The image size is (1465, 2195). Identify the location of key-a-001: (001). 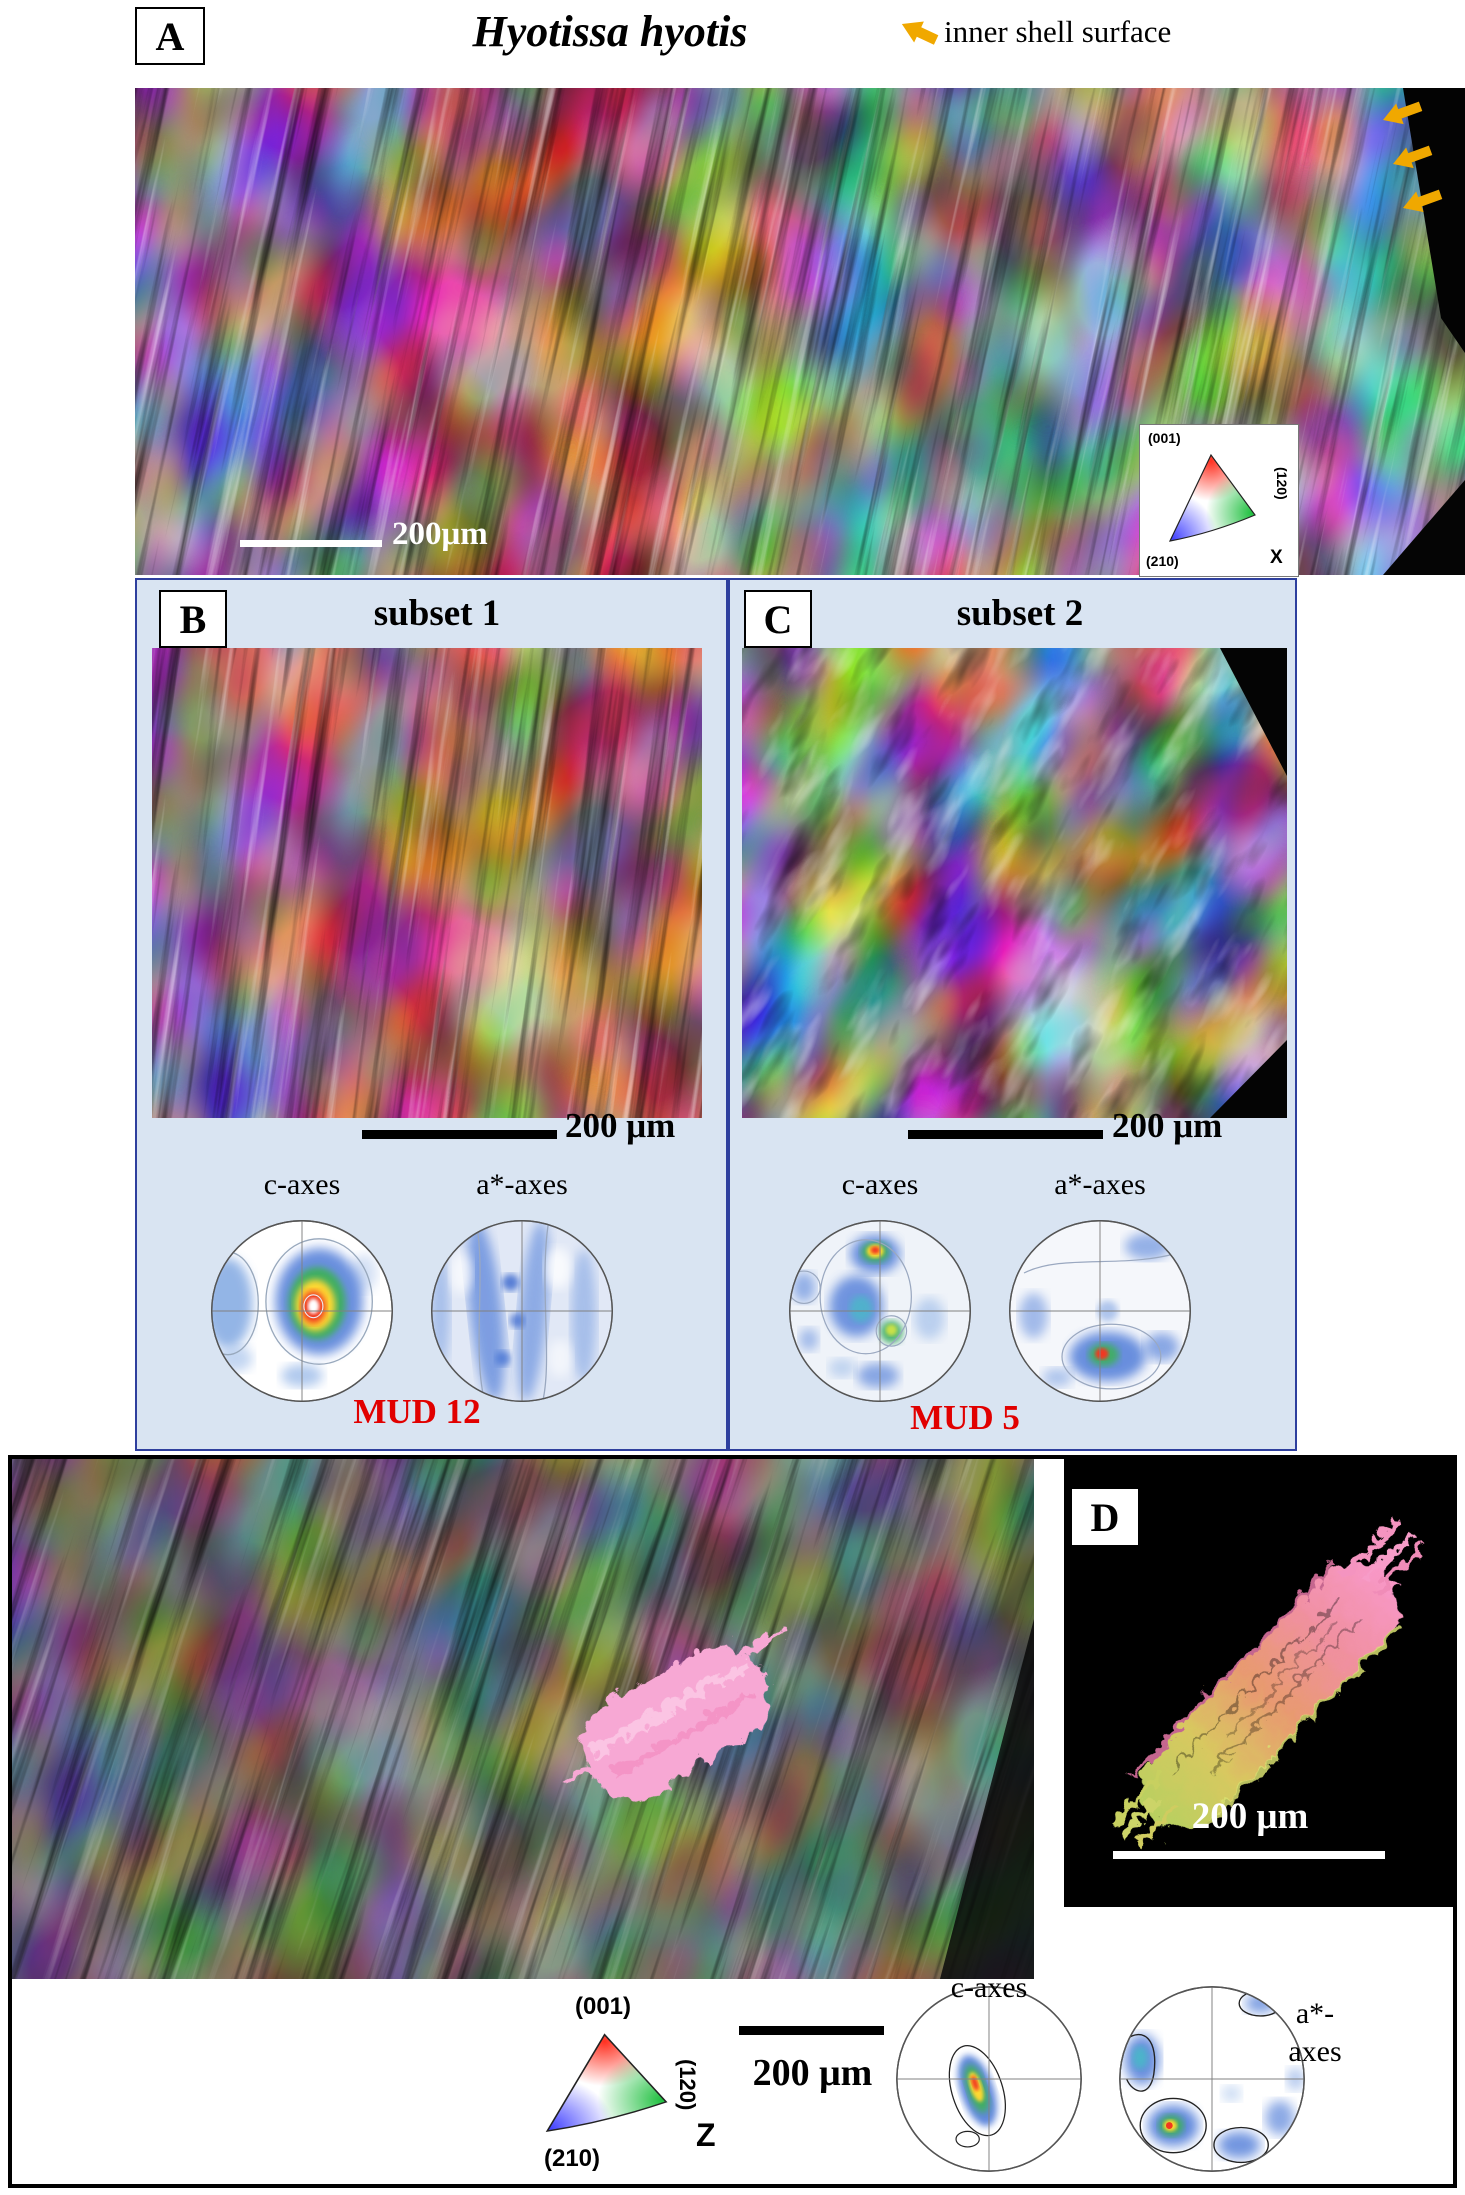
(1164, 438).